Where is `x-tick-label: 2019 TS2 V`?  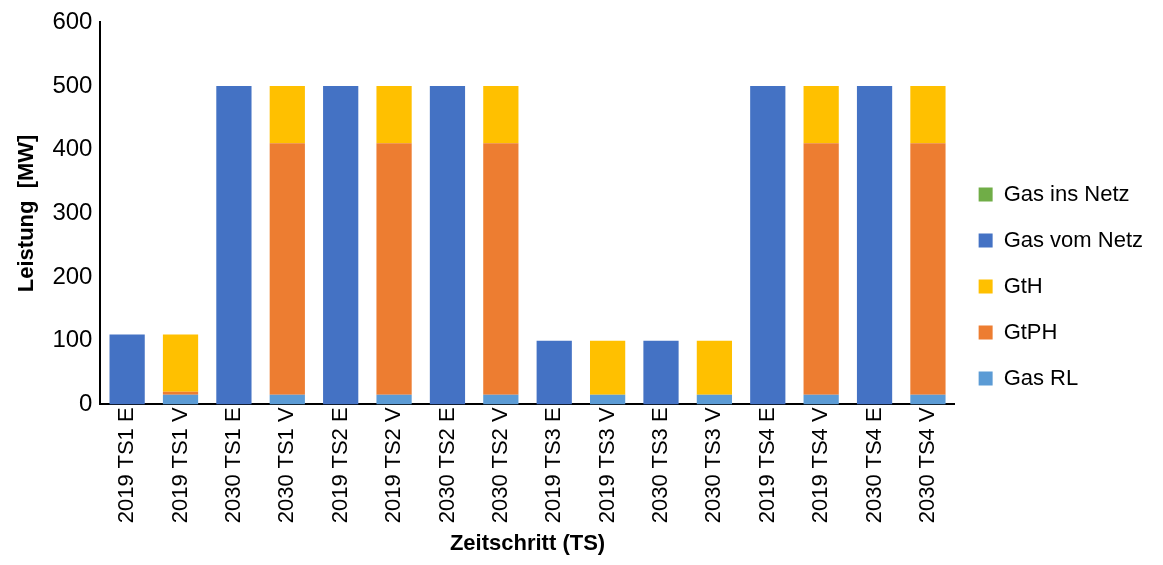 x-tick-label: 2019 TS2 V is located at coordinates (393, 465).